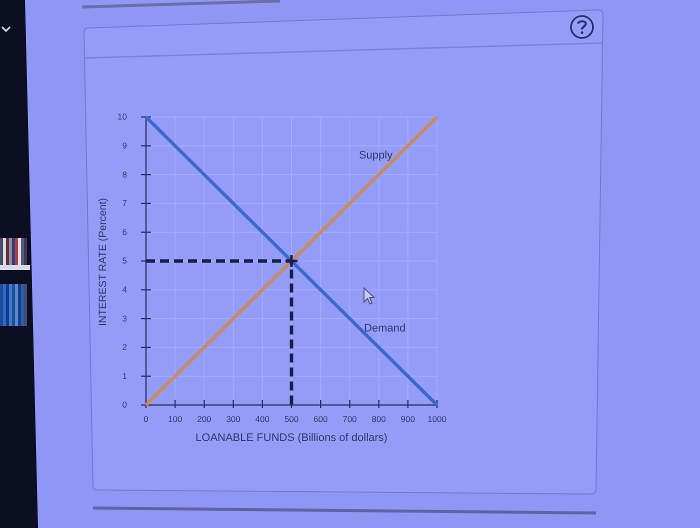  I want to click on x-tick-label: 700, so click(350, 419).